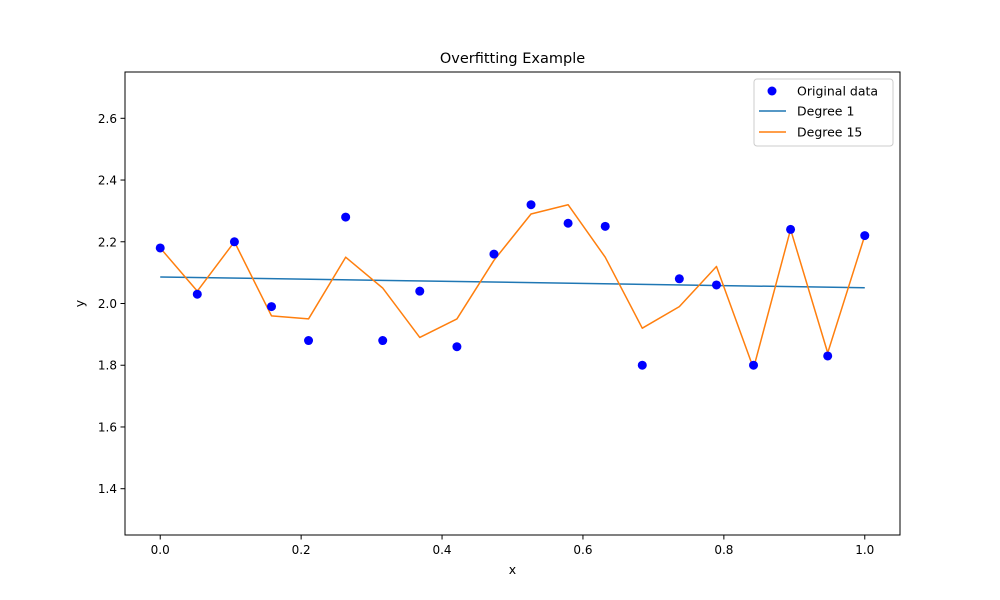 Image resolution: width=1000 pixels, height=600 pixels. I want to click on x-tick-label: 0.0, so click(160, 550).